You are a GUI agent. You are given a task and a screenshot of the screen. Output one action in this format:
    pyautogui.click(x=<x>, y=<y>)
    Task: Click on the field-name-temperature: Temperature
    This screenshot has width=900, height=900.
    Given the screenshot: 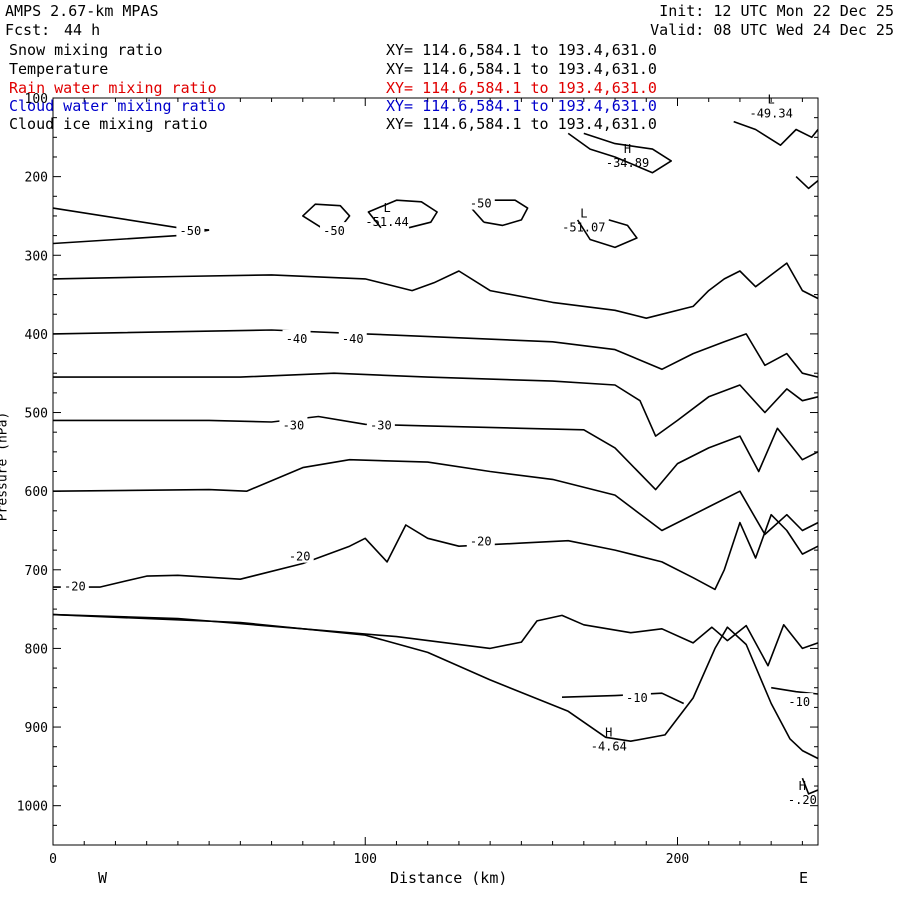 What is the action you would take?
    pyautogui.click(x=59, y=69)
    